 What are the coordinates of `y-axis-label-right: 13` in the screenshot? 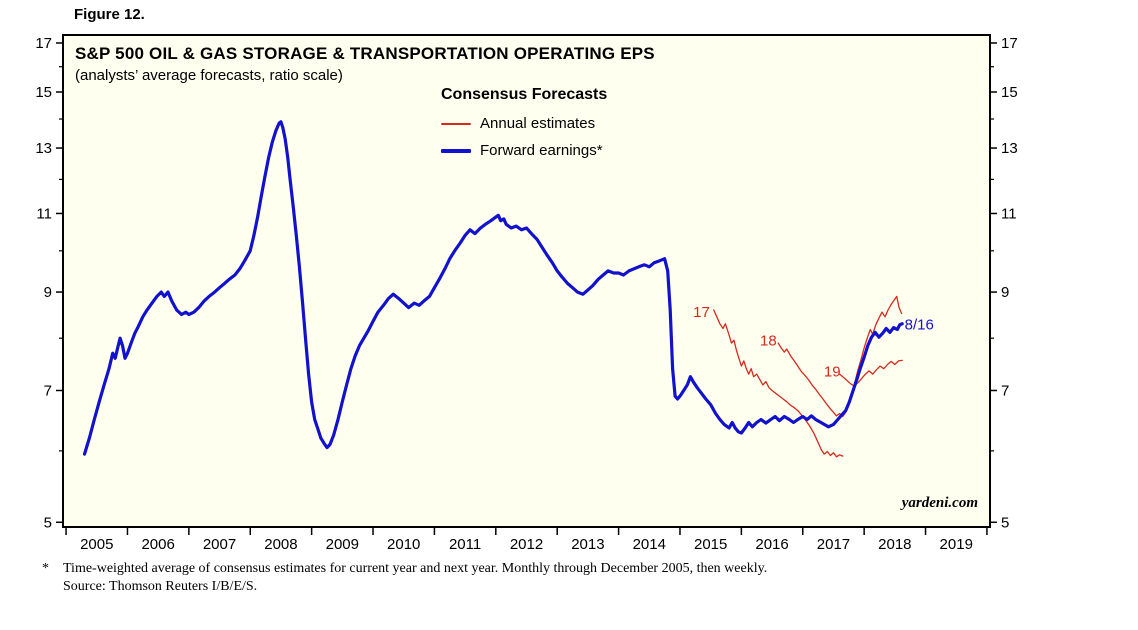 It's located at (1009, 148).